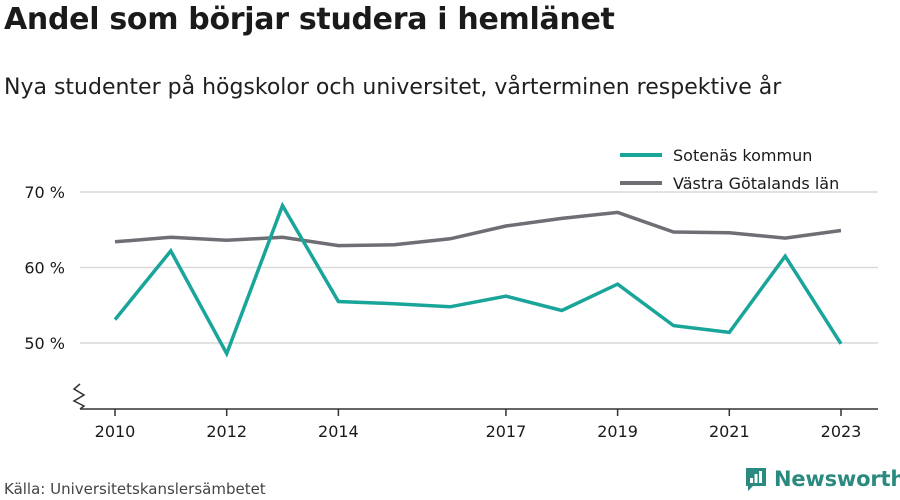  What do you see at coordinates (729, 431) in the screenshot?
I see `x-tick-label: 2021` at bounding box center [729, 431].